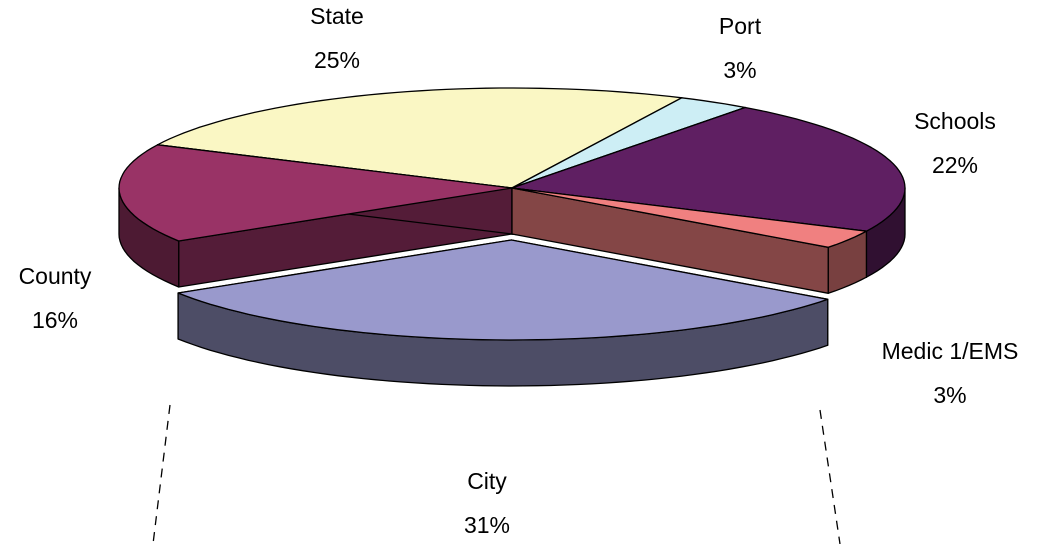 The image size is (1046, 549). What do you see at coordinates (487, 525) in the screenshot?
I see `value-label: 31%` at bounding box center [487, 525].